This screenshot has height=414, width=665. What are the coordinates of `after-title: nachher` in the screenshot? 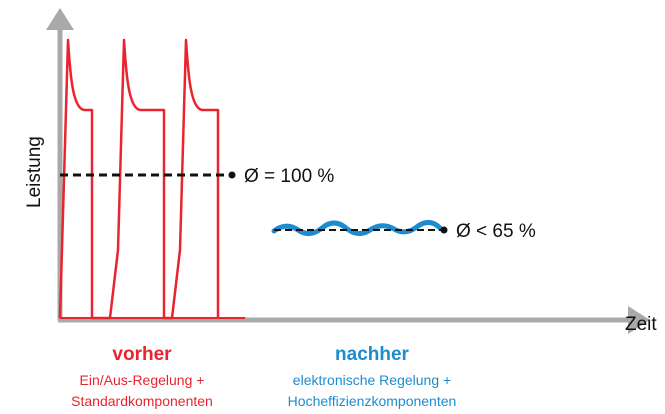 It's located at (372, 354).